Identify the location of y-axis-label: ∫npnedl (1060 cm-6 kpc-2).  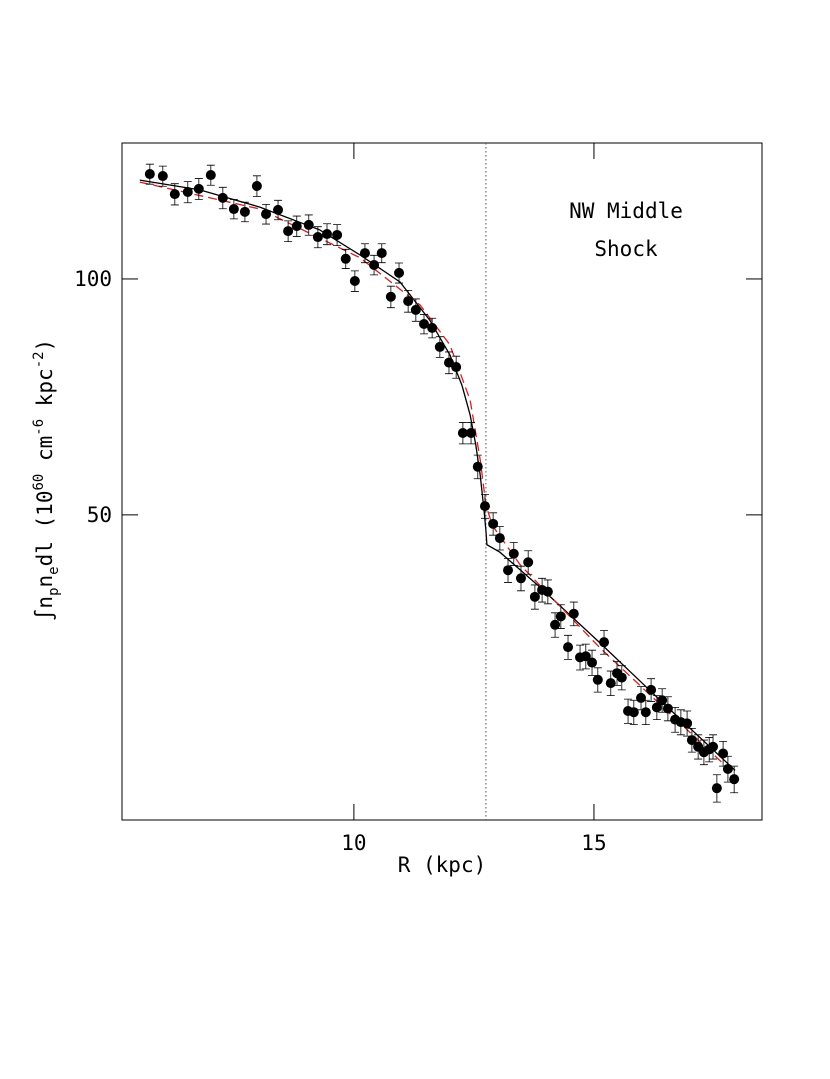
(46, 480).